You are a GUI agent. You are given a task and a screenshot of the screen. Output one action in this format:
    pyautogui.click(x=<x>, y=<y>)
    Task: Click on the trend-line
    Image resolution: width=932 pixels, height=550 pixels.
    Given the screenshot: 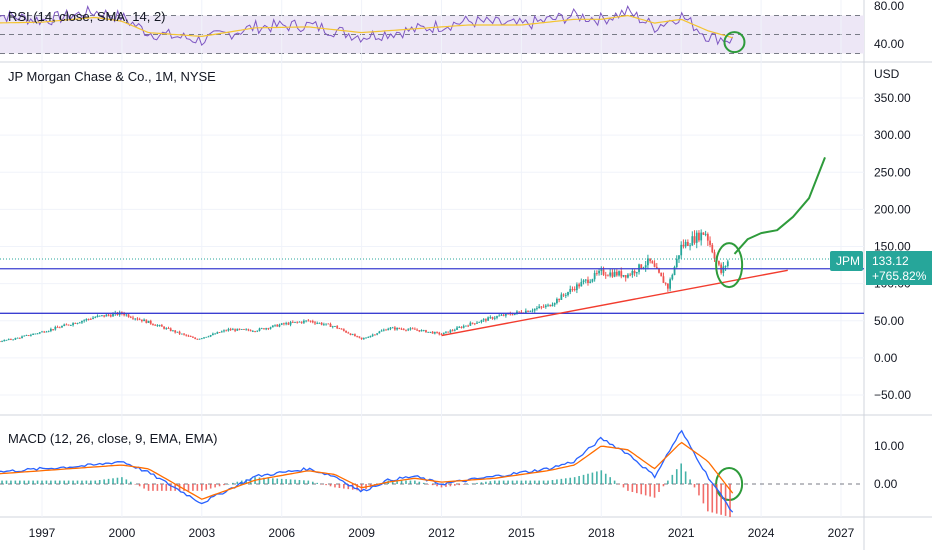 What is the action you would take?
    pyautogui.click(x=614, y=303)
    